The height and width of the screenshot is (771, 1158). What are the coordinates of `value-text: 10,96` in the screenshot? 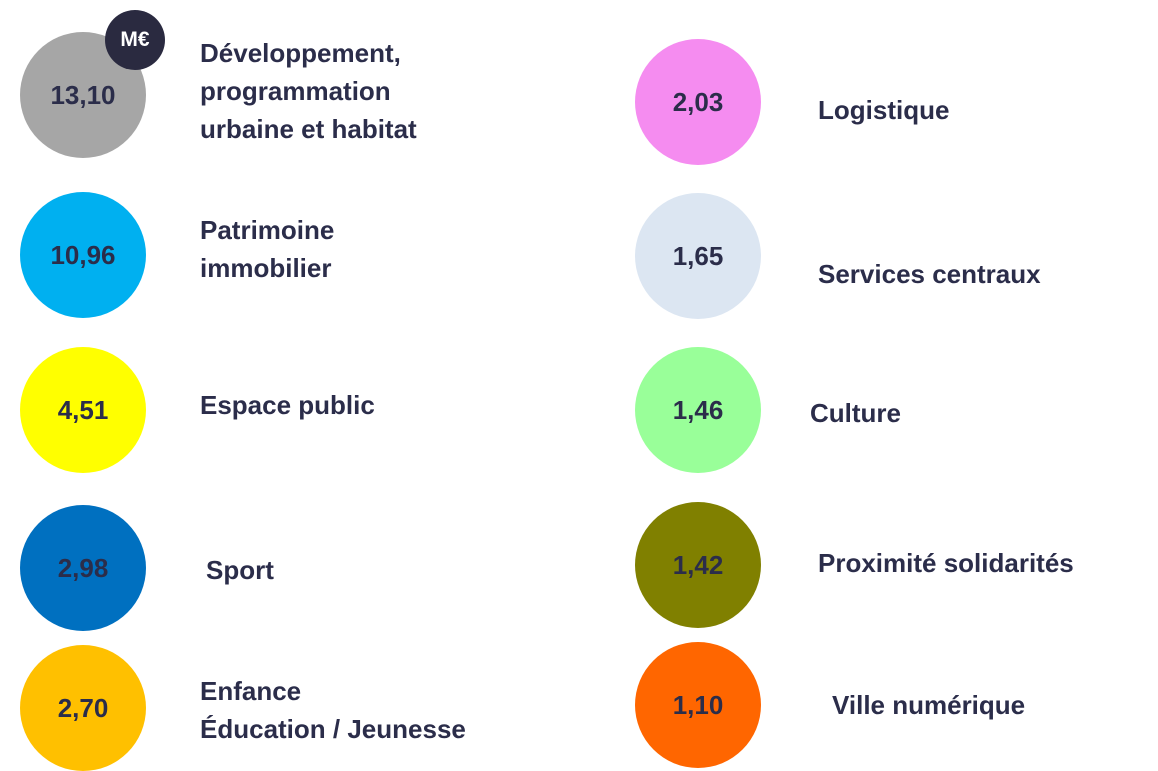 It's located at (83, 254).